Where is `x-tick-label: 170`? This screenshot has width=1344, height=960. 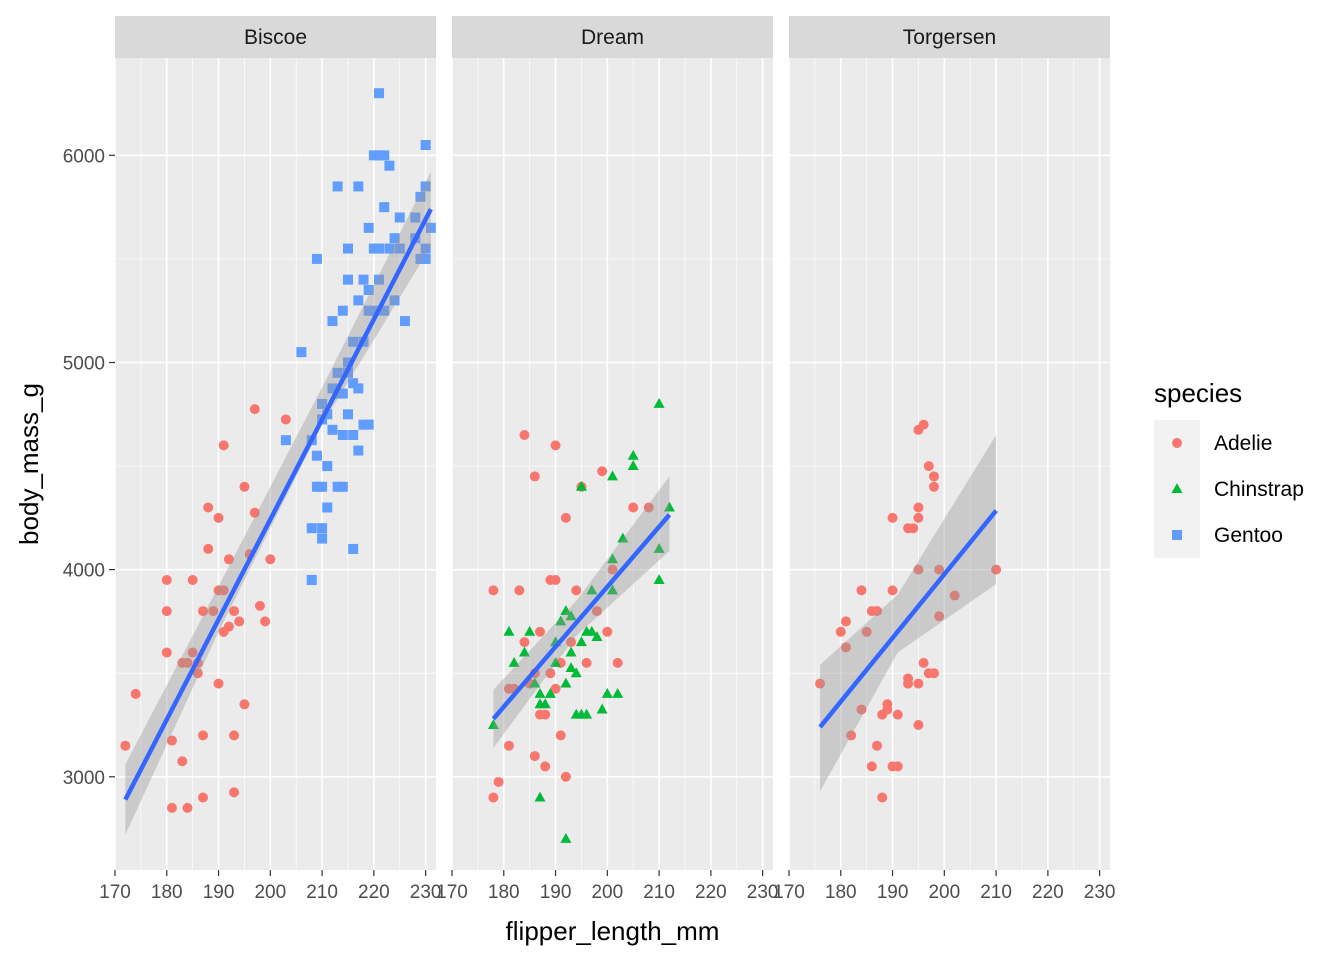
x-tick-label: 170 is located at coordinates (789, 892).